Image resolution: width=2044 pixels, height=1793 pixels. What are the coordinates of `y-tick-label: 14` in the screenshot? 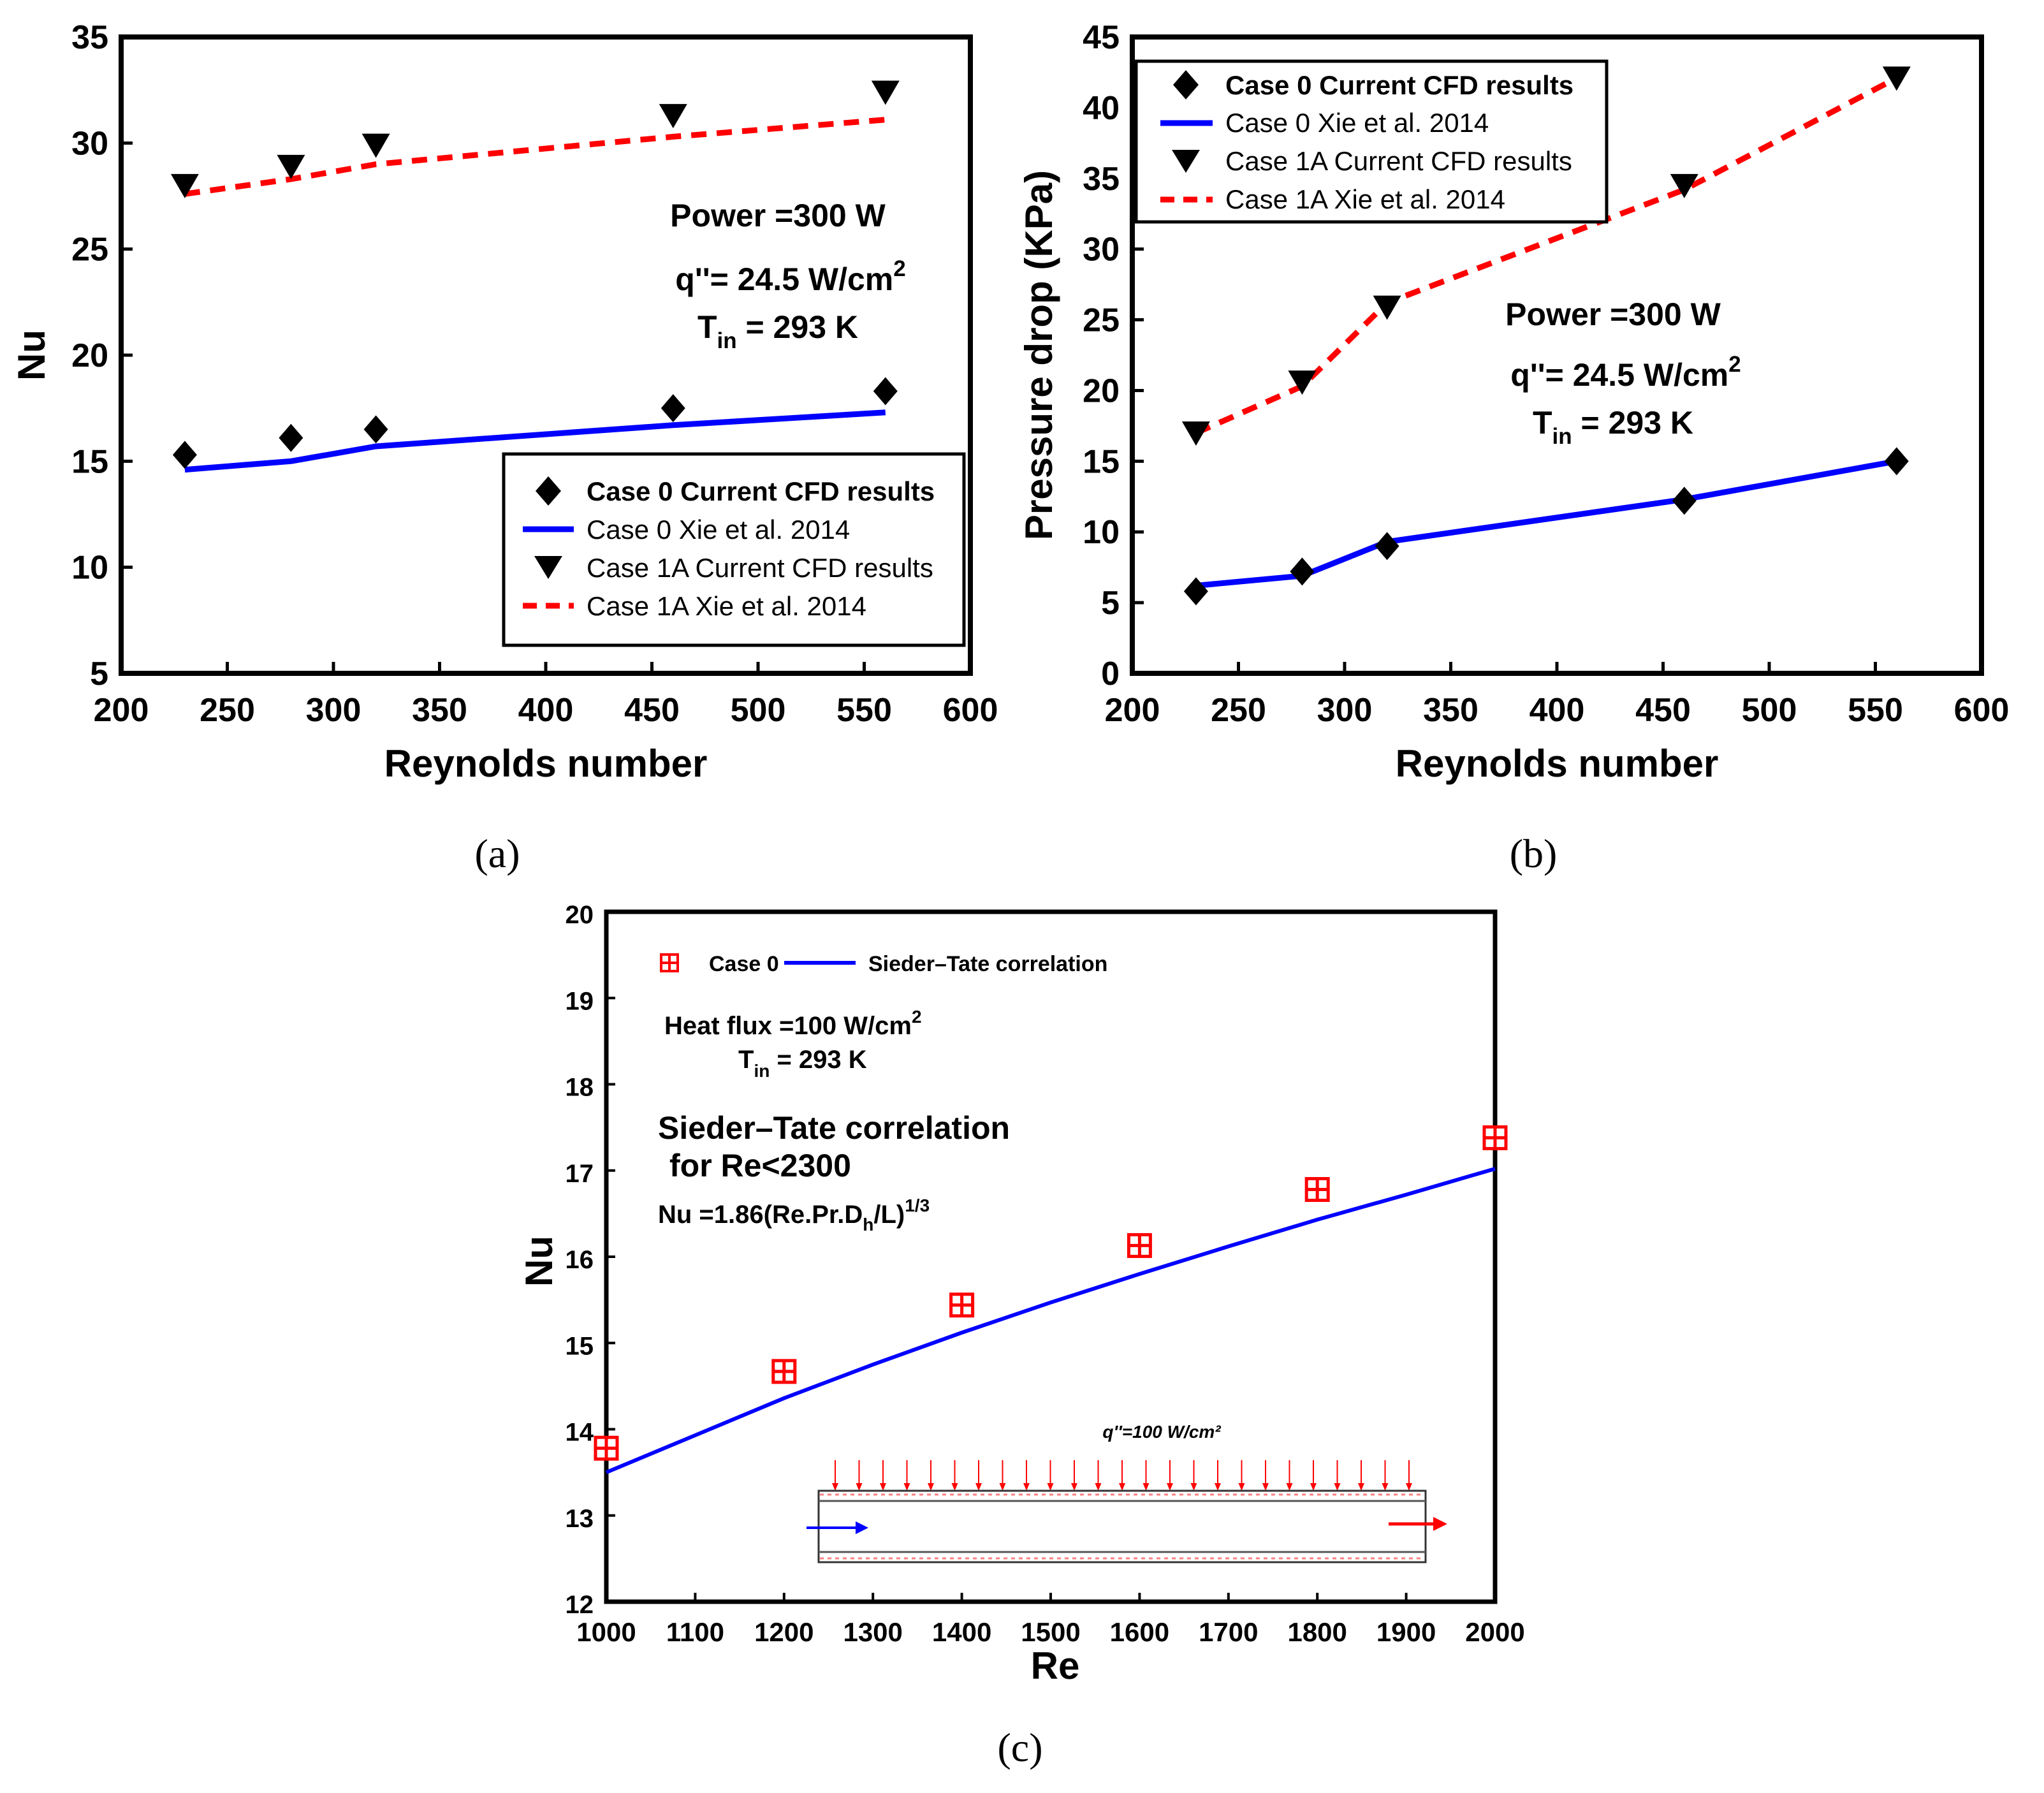 It's located at (580, 1433).